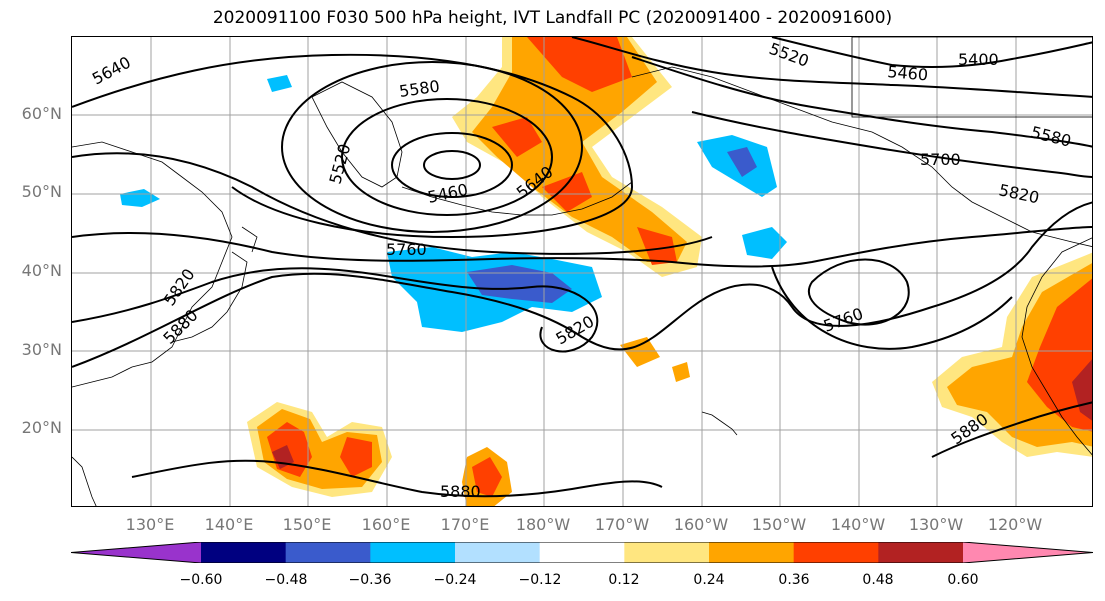 The image size is (1105, 601). I want to click on colorbar-tick: −0.60, so click(201, 580).